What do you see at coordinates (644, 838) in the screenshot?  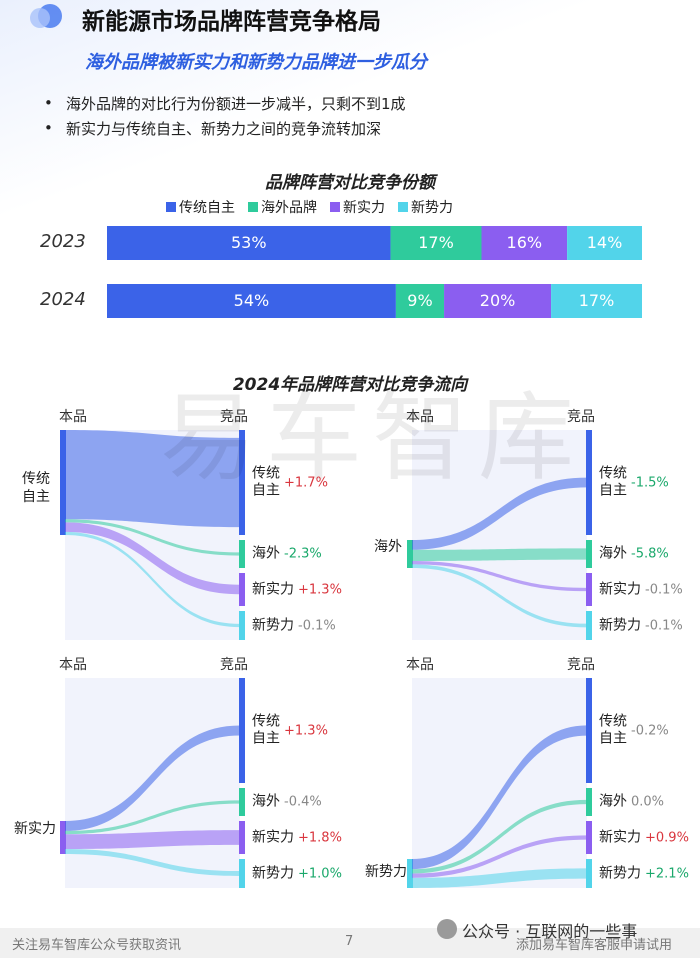 I see `target-row: 新实力 +0.9%` at bounding box center [644, 838].